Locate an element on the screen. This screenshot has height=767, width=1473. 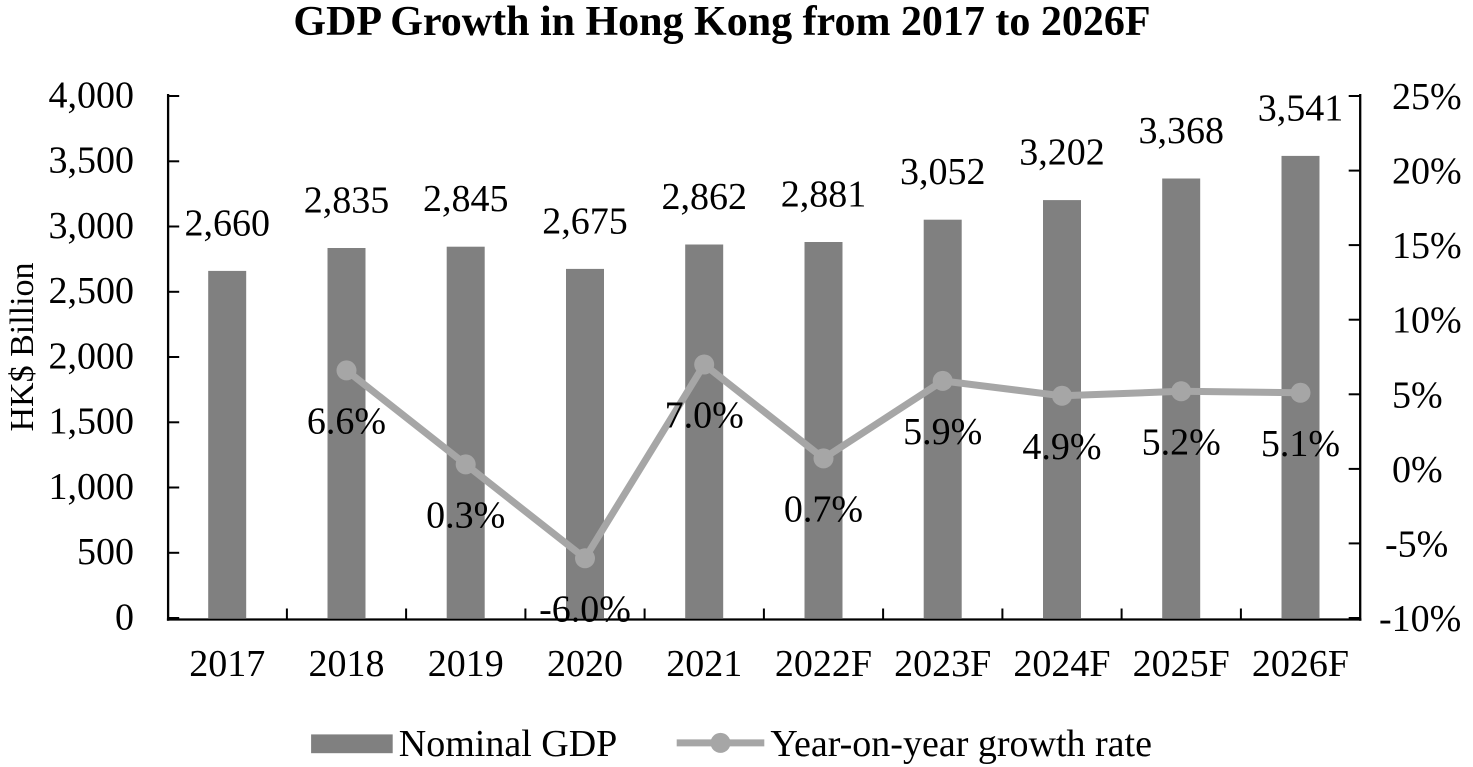
svg-text: 0.7% is located at coordinates (823, 509).